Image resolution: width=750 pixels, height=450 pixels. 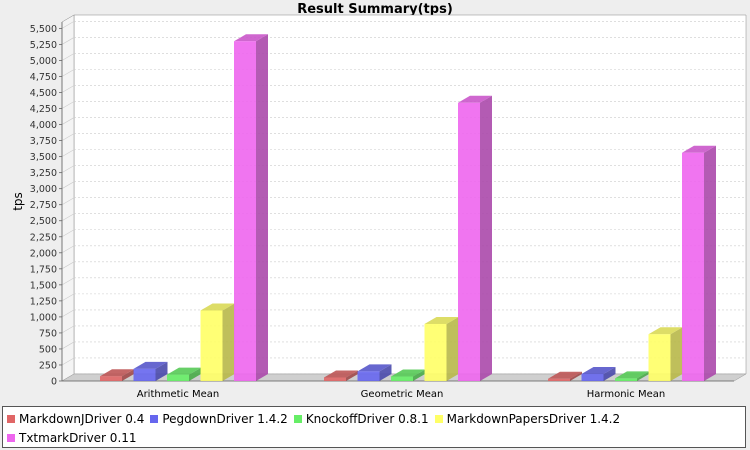 What do you see at coordinates (11, 418) in the screenshot?
I see `legend-swatch-markdownj` at bounding box center [11, 418].